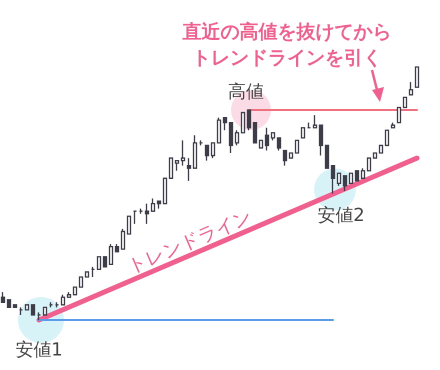 Image resolution: width=440 pixels, height=370 pixels. Describe the element at coordinates (246, 92) in the screenshot. I see `annotation: 高値` at that location.